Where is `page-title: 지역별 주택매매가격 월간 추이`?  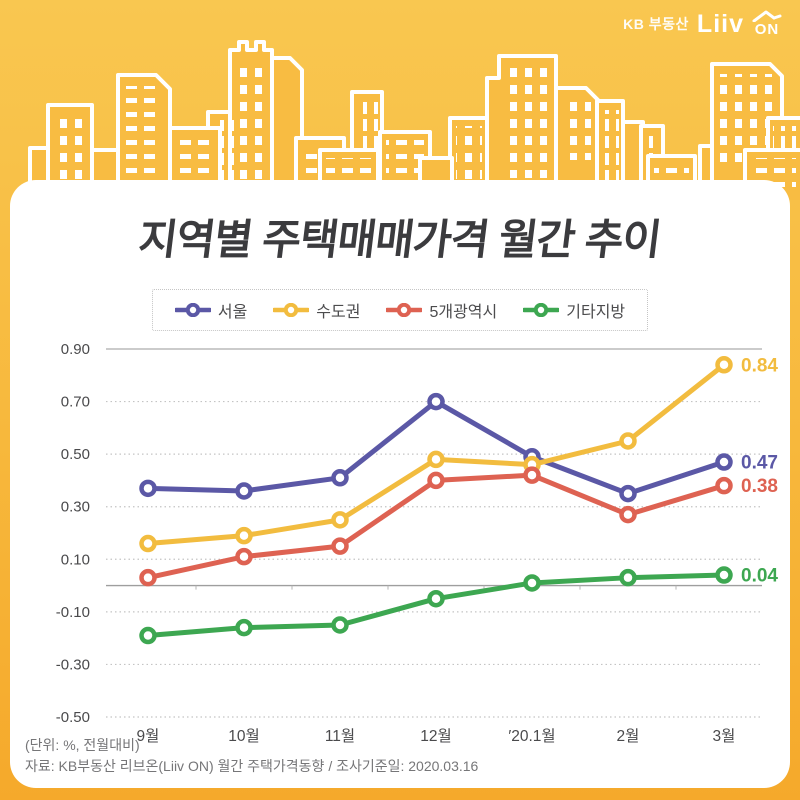 page-title: 지역별 주택매매가격 월간 추이 is located at coordinates (400, 239).